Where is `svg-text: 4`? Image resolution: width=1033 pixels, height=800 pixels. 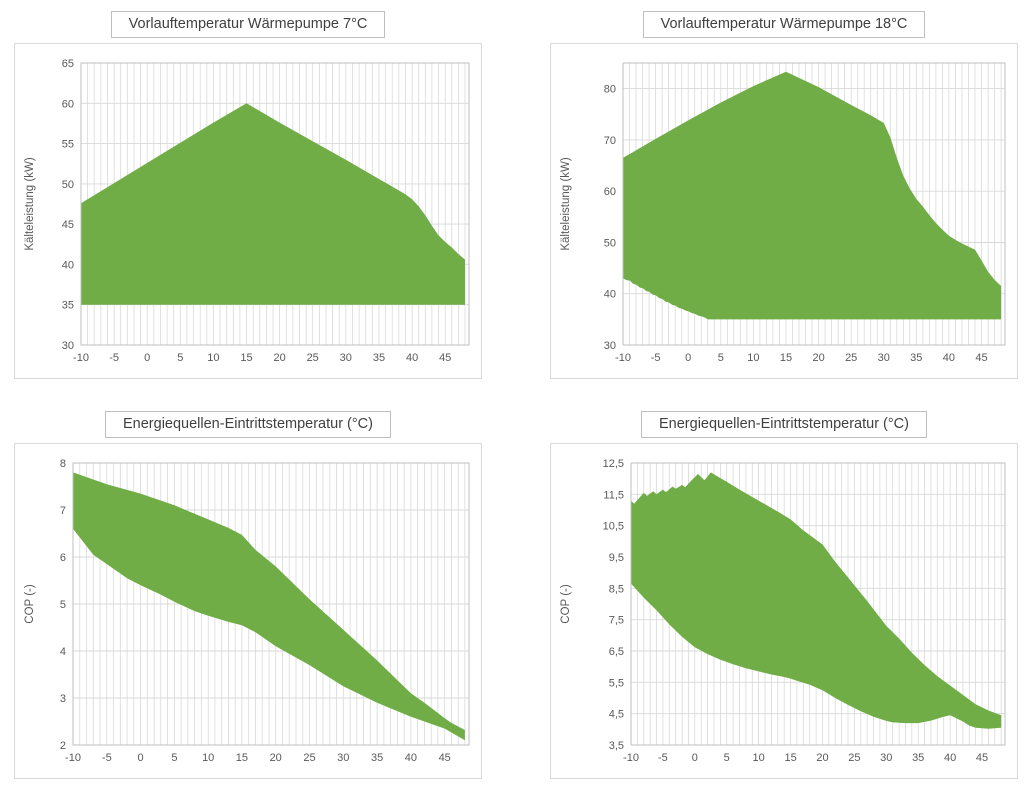 svg-text: 4 is located at coordinates (63, 652).